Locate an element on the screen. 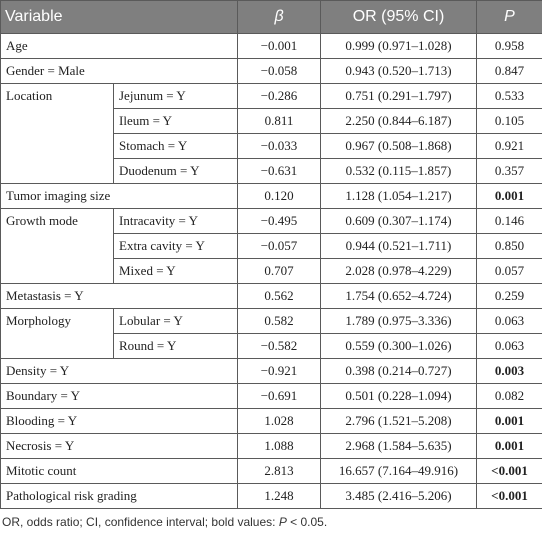  table-cell: 0.357 is located at coordinates (509, 171).